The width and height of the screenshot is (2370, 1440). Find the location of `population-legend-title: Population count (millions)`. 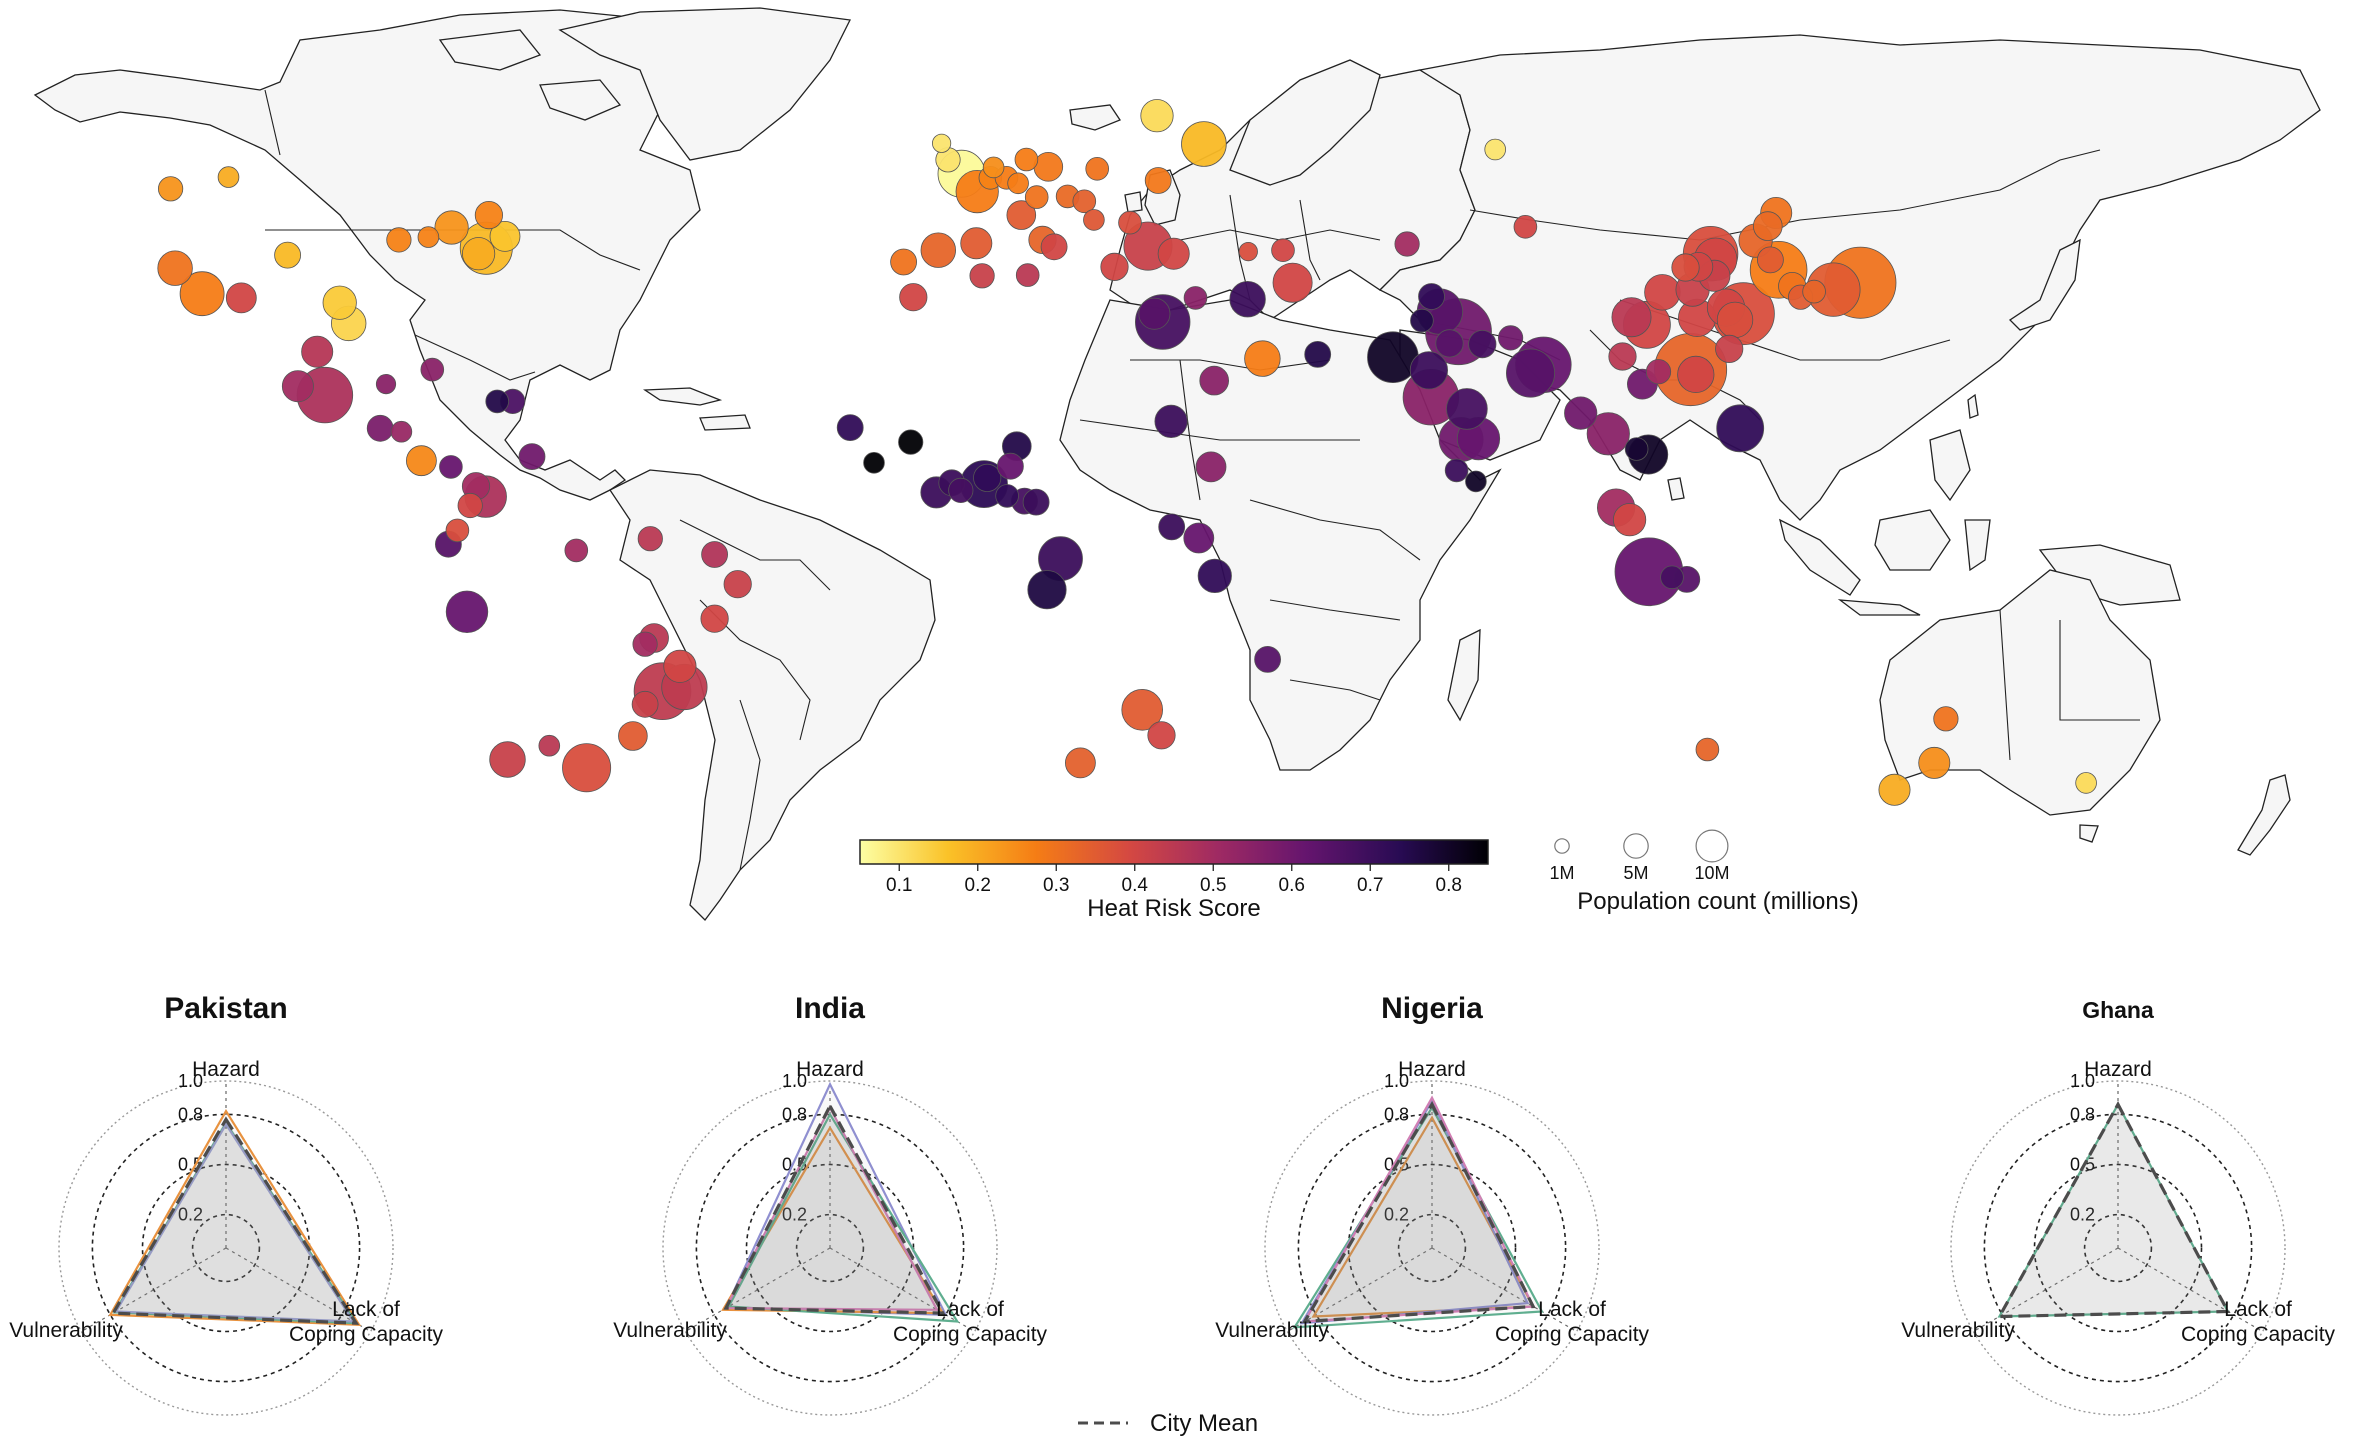

population-legend-title: Population count (millions) is located at coordinates (1717, 901).